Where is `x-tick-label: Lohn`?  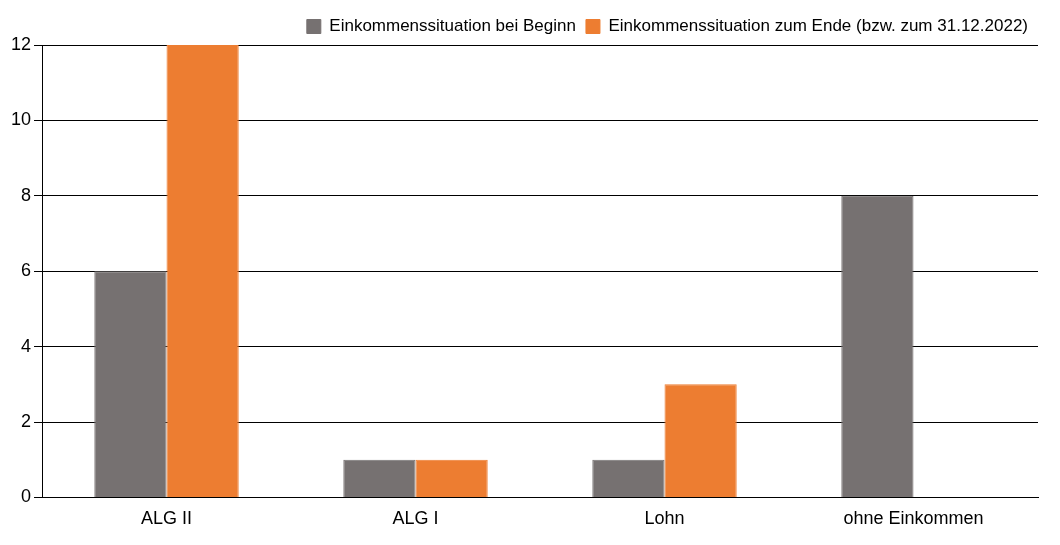 x-tick-label: Lohn is located at coordinates (664, 518).